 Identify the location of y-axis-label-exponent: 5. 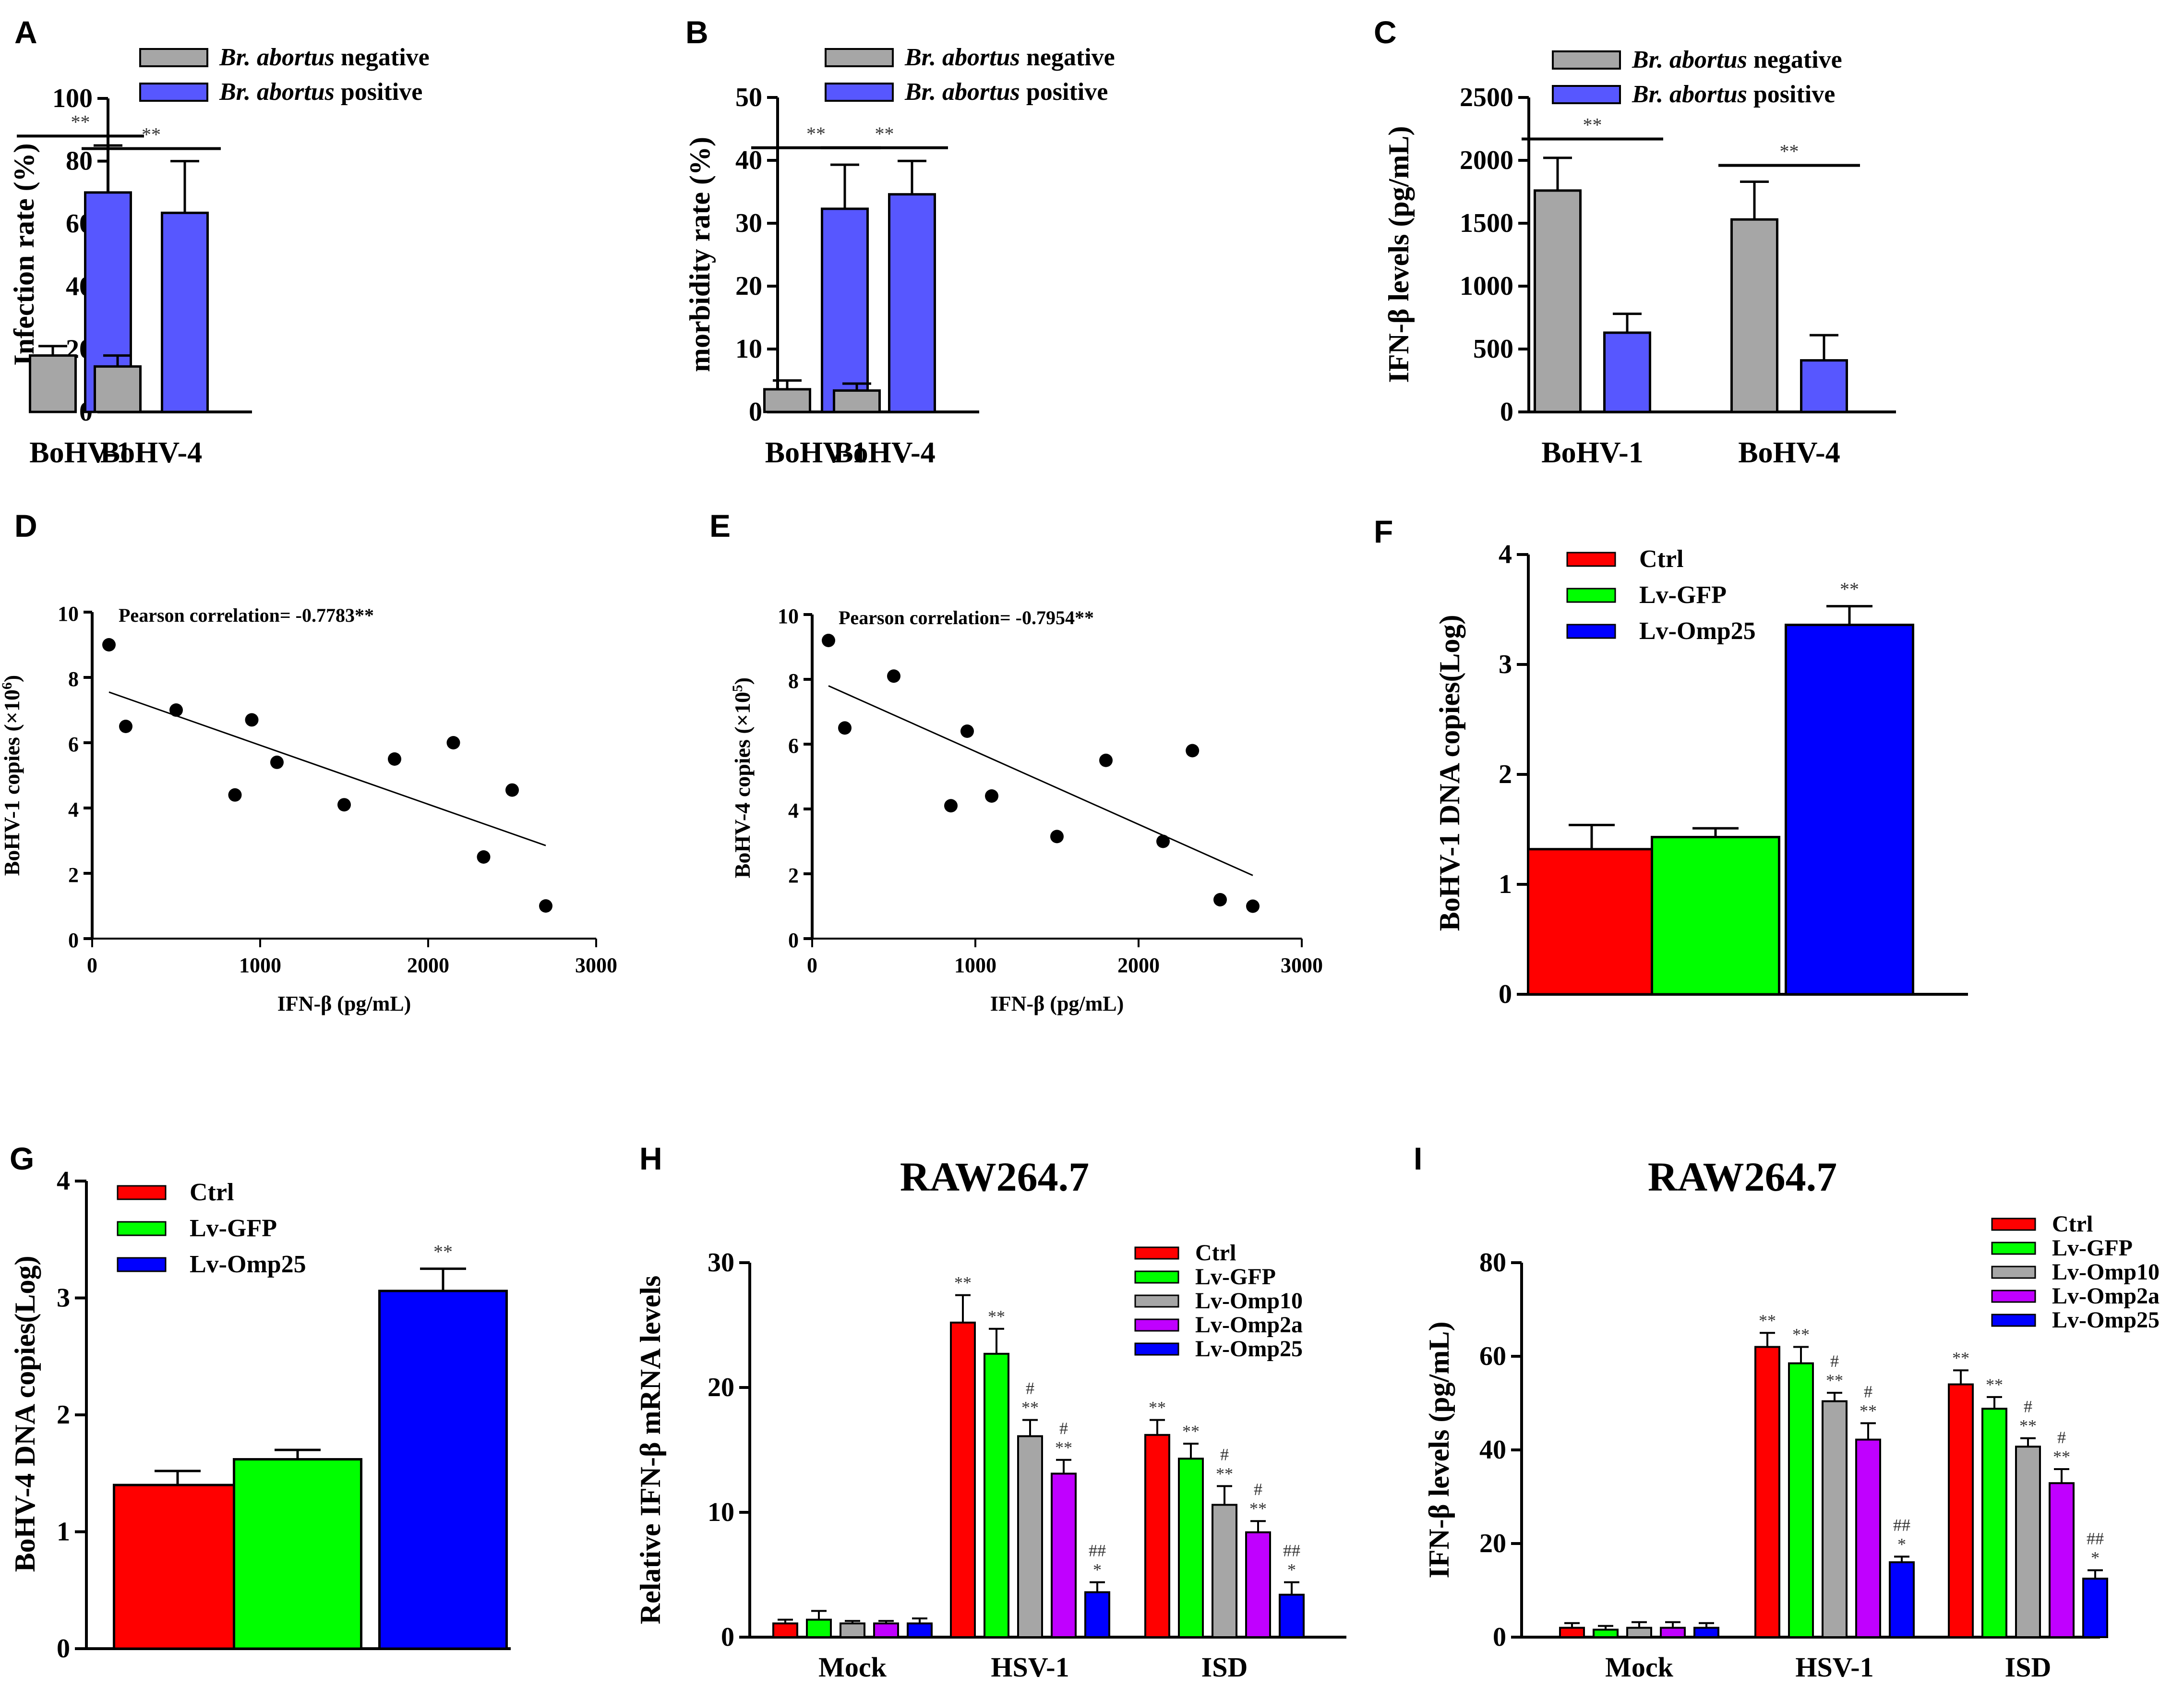
(737, 688).